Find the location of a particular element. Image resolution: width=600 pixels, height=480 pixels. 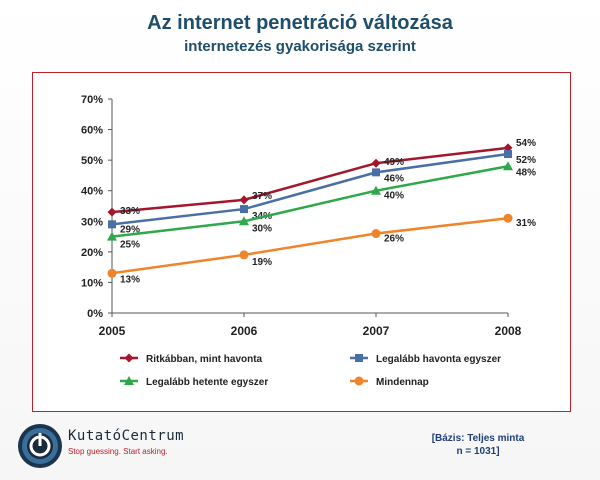

chart-subtitle: internetezés gyakorisága szerint is located at coordinates (300, 46).